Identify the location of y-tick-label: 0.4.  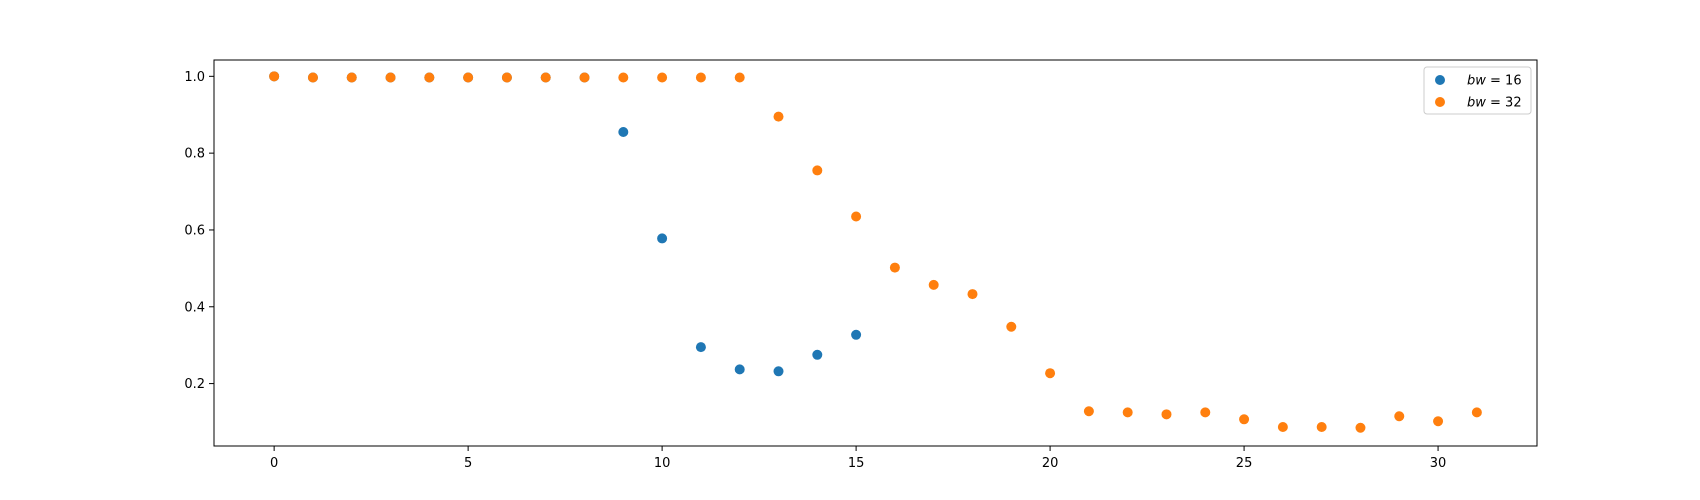
(194, 307).